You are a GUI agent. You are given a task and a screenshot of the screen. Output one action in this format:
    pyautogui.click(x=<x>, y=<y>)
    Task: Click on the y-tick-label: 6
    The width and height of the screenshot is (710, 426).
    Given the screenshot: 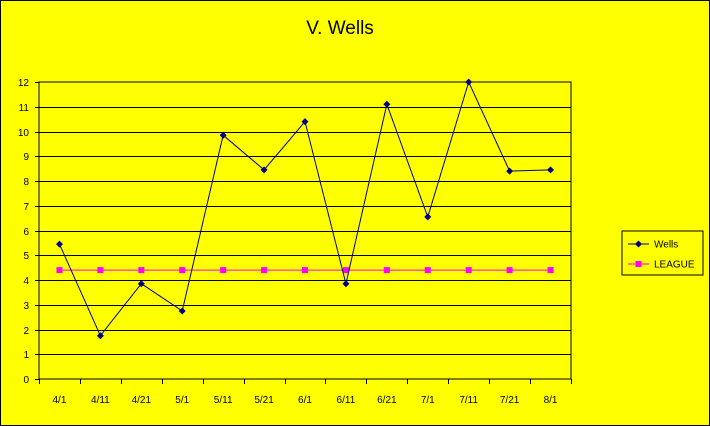 What is the action you would take?
    pyautogui.click(x=26, y=232)
    